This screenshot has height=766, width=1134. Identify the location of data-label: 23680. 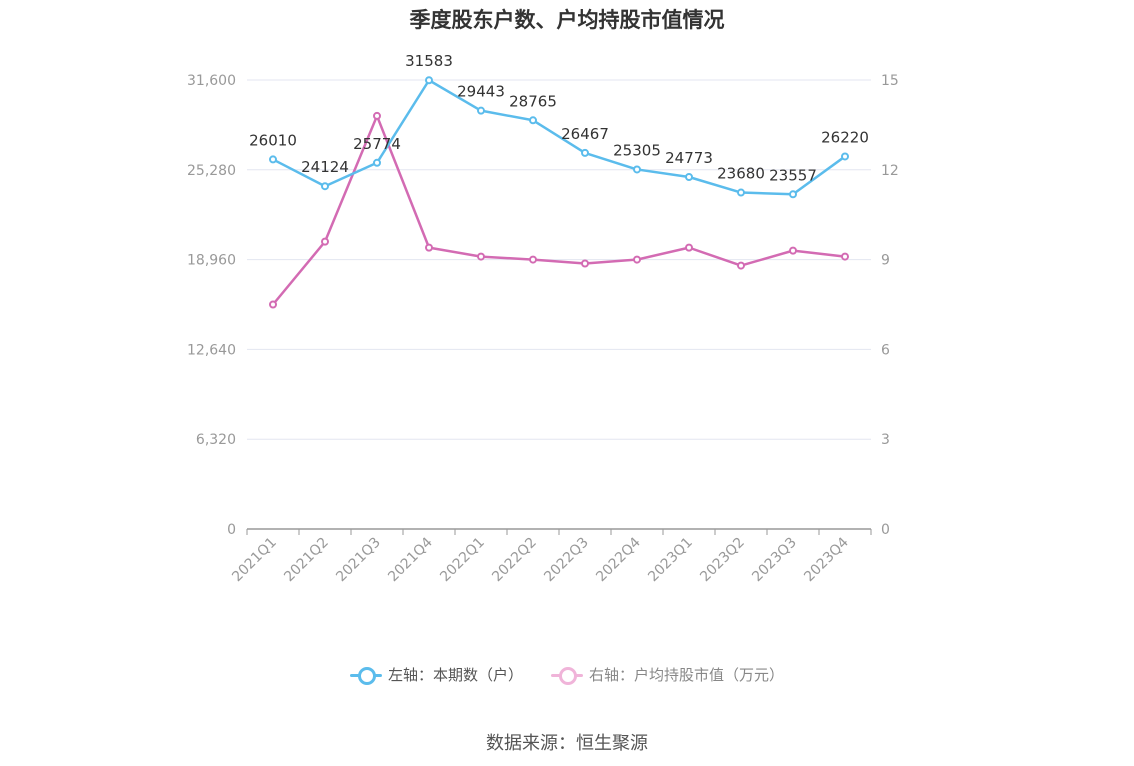
(741, 174).